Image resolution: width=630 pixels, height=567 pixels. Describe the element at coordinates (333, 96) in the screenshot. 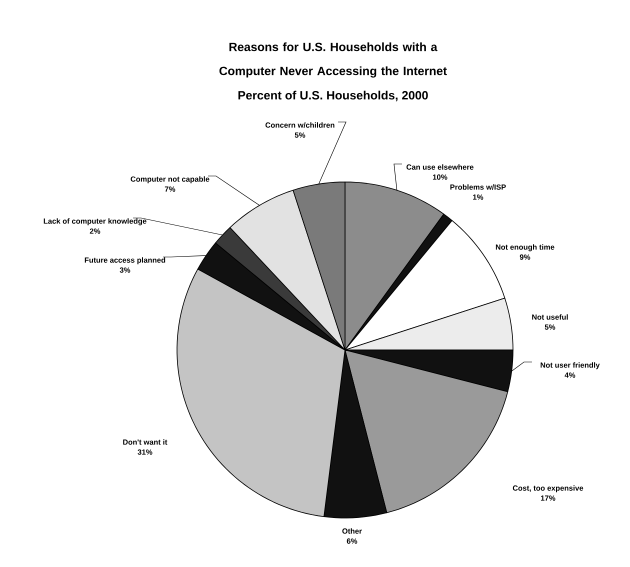

I see `chart-subtitle: Percent of U.S. Households, 2000` at that location.